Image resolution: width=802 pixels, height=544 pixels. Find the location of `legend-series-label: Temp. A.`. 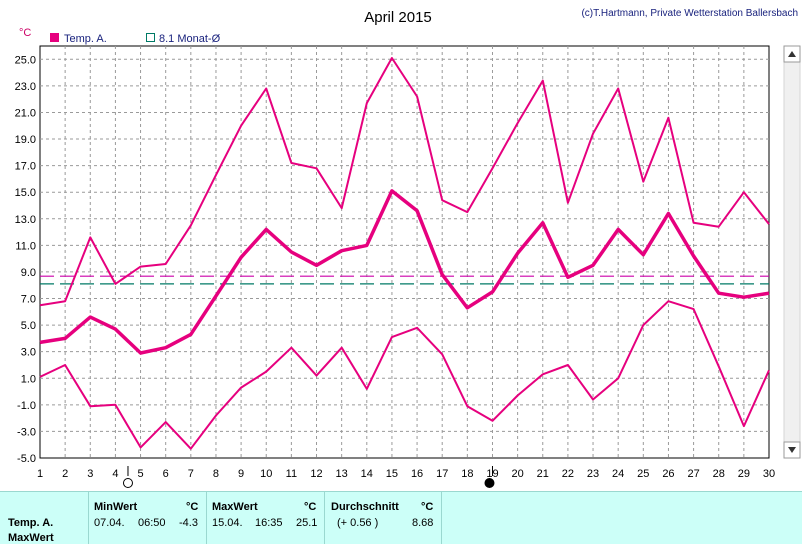

legend-series-label: Temp. A. is located at coordinates (85, 39).